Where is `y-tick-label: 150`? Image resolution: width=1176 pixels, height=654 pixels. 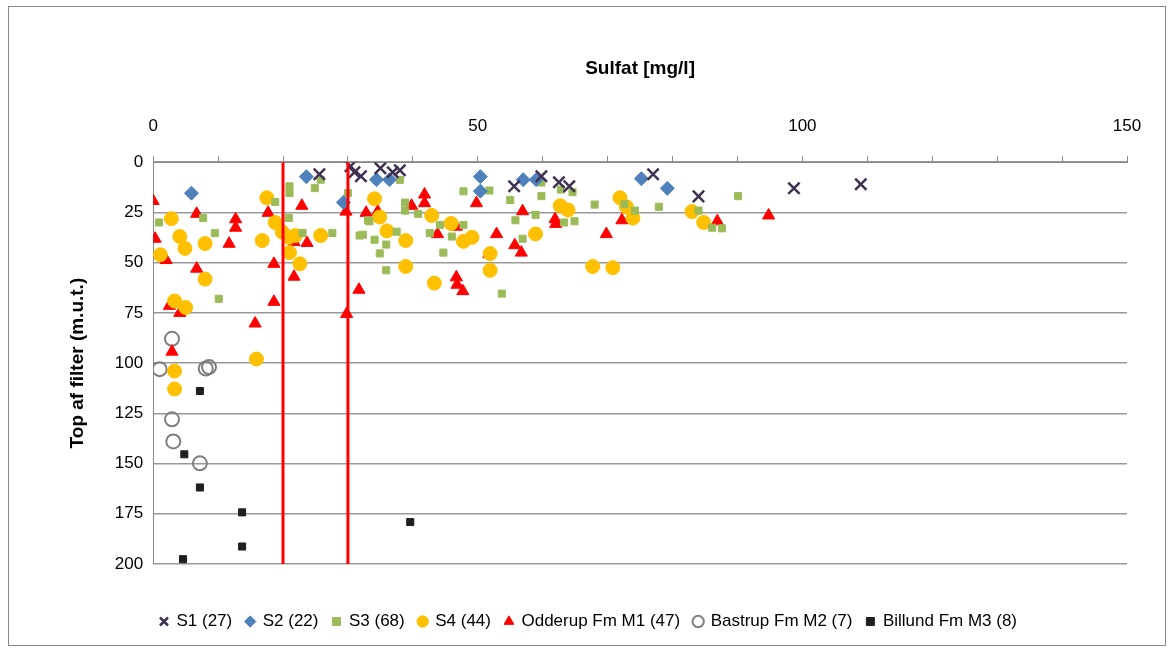
y-tick-label: 150 is located at coordinates (129, 463).